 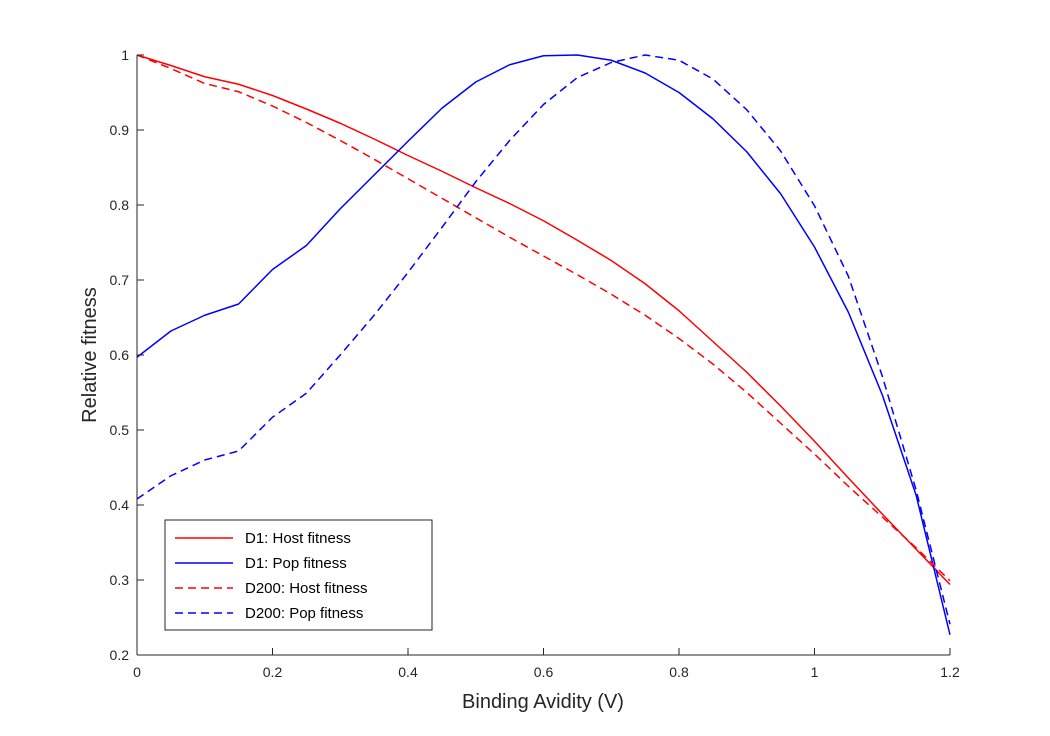 I want to click on x-tick-label: 0, so click(x=137, y=672).